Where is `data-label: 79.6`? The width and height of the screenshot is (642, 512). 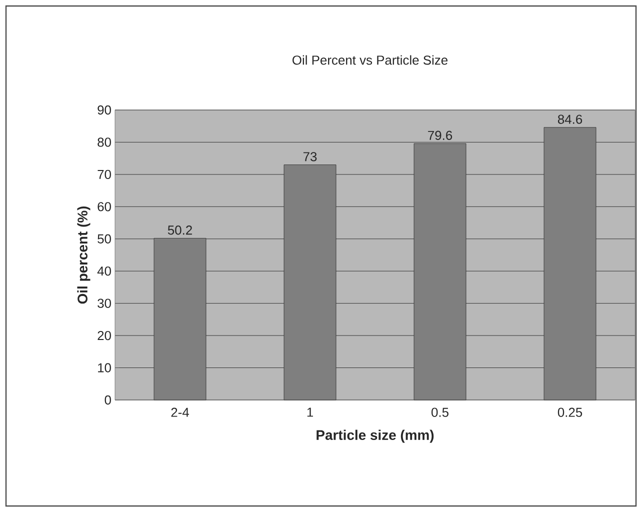
data-label: 79.6 is located at coordinates (440, 135).